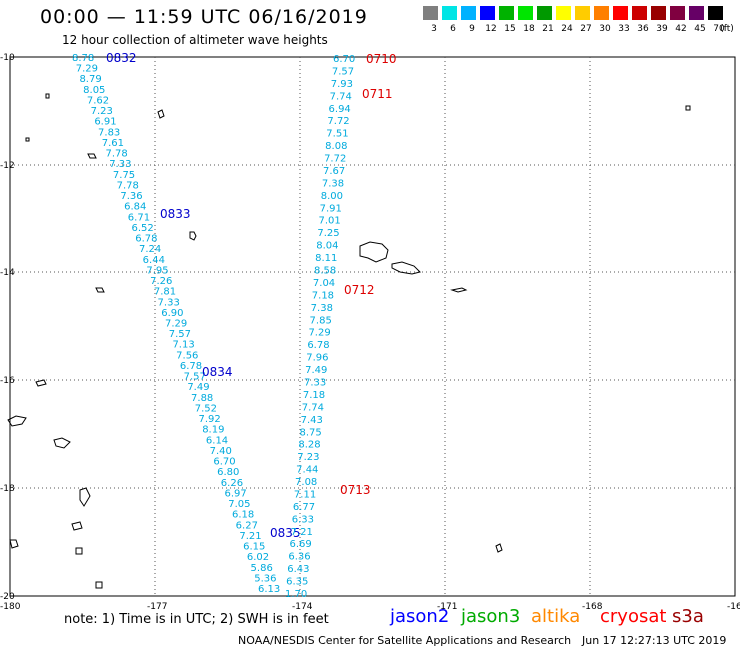 The image size is (740, 650). I want to click on wave-height-label: 7.24, so click(150, 249).